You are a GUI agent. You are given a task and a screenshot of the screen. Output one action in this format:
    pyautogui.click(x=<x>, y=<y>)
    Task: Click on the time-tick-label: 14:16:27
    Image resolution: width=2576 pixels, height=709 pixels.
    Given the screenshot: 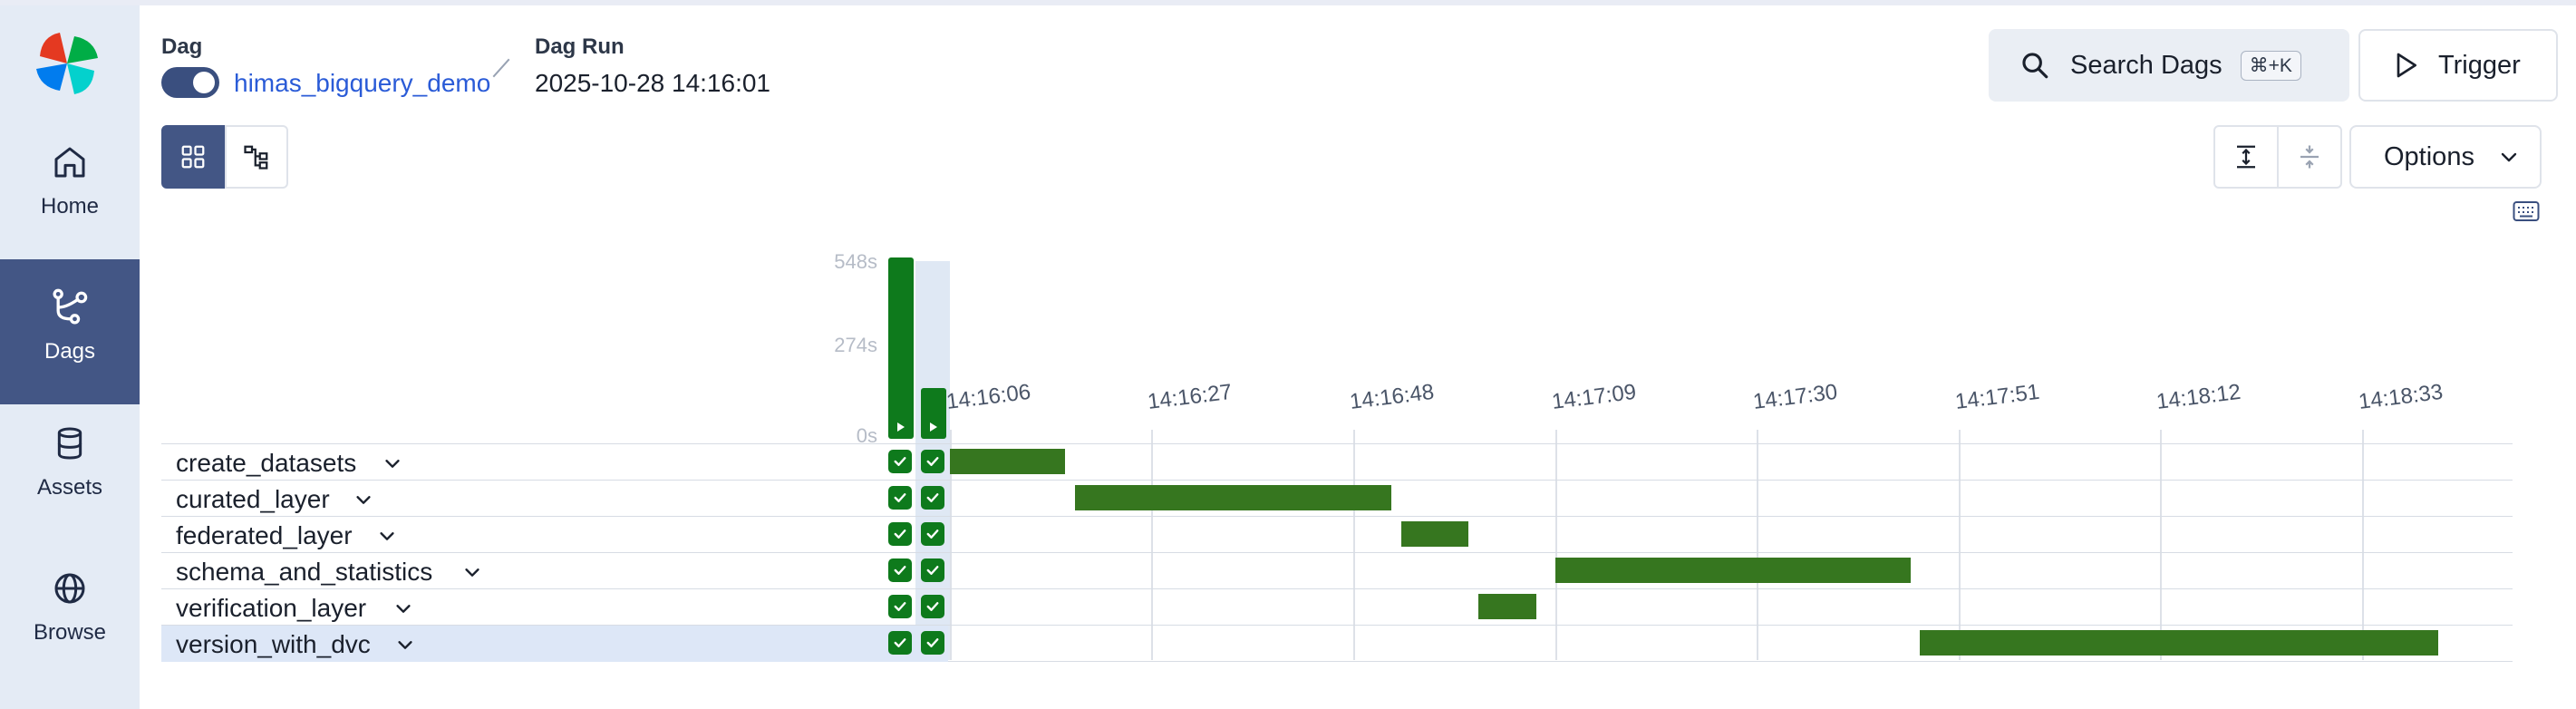 What is the action you would take?
    pyautogui.click(x=1190, y=397)
    